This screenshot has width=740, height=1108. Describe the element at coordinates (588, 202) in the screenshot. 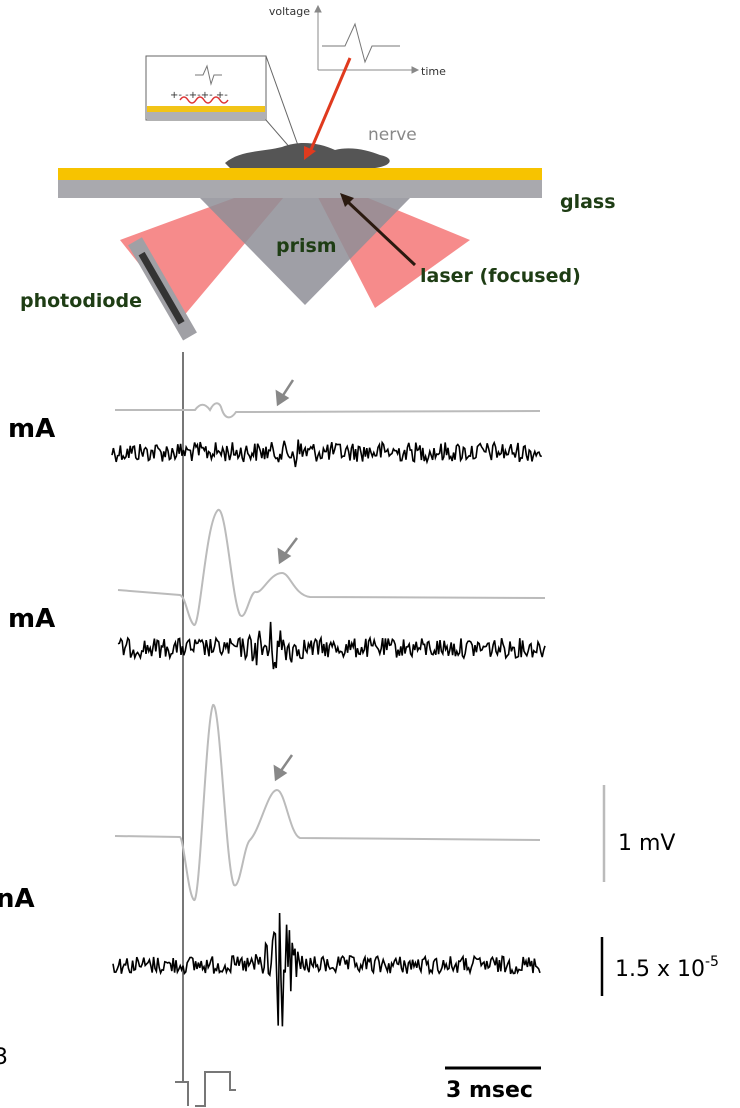

I see `glass-label: glass` at that location.